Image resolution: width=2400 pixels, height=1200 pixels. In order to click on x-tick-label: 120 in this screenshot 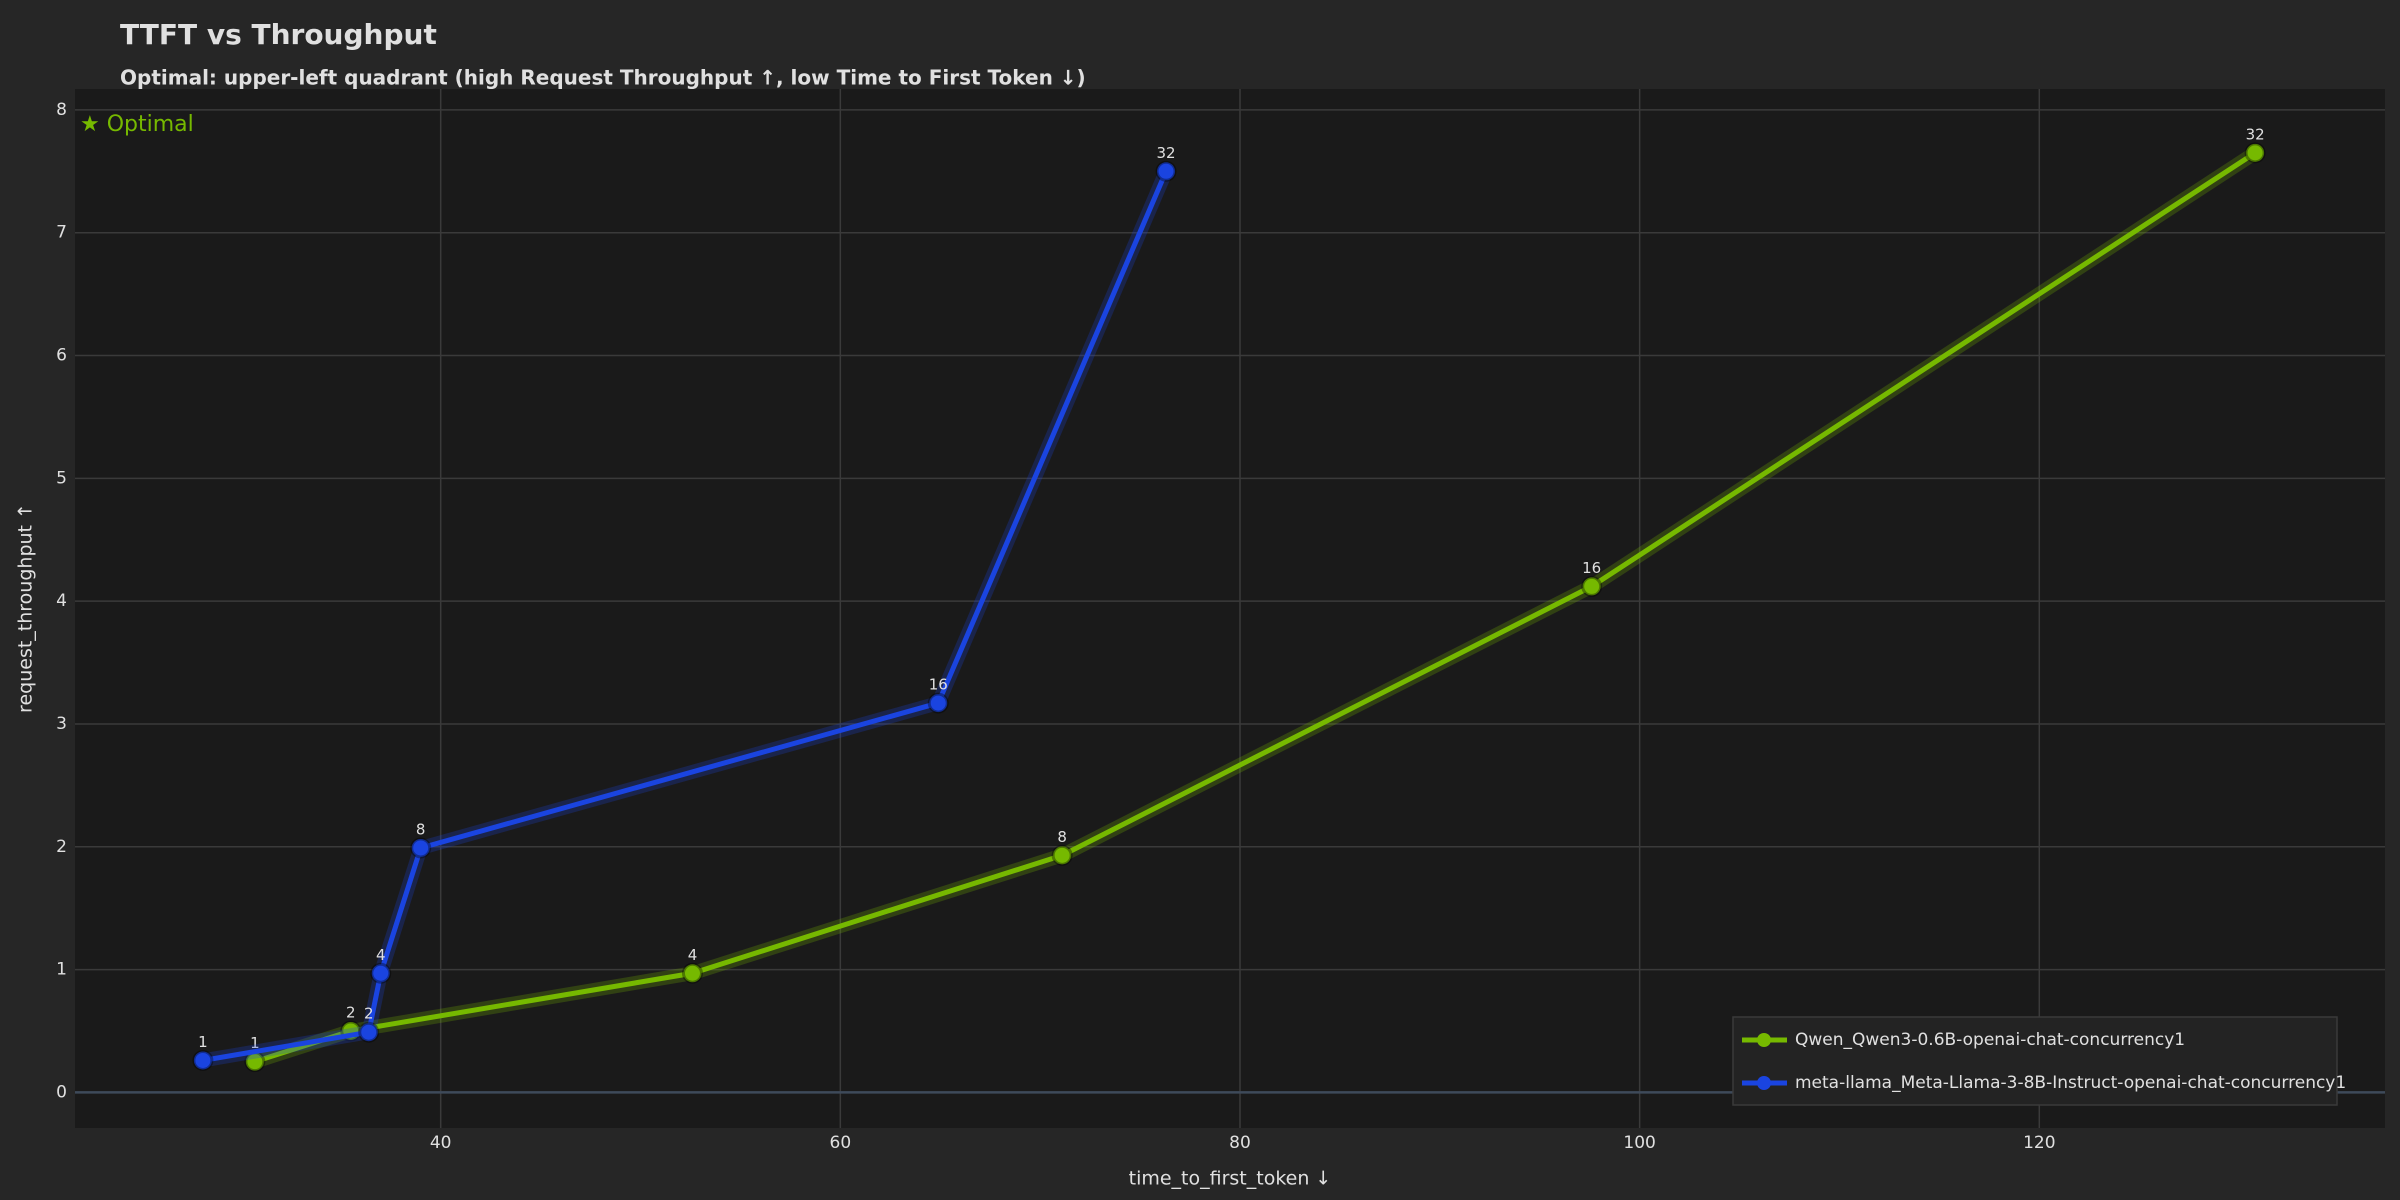, I will do `click(2039, 1143)`.